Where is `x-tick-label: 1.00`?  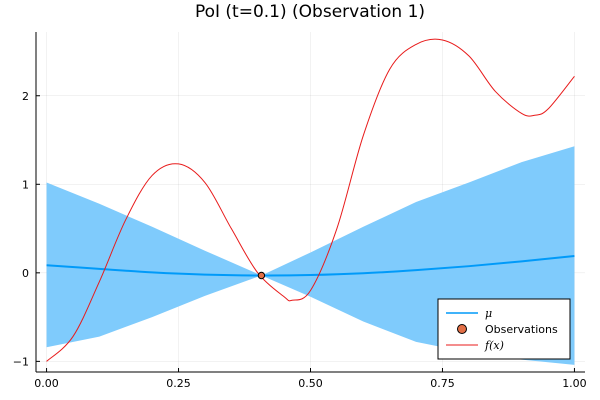 x-tick-label: 1.00 is located at coordinates (574, 383).